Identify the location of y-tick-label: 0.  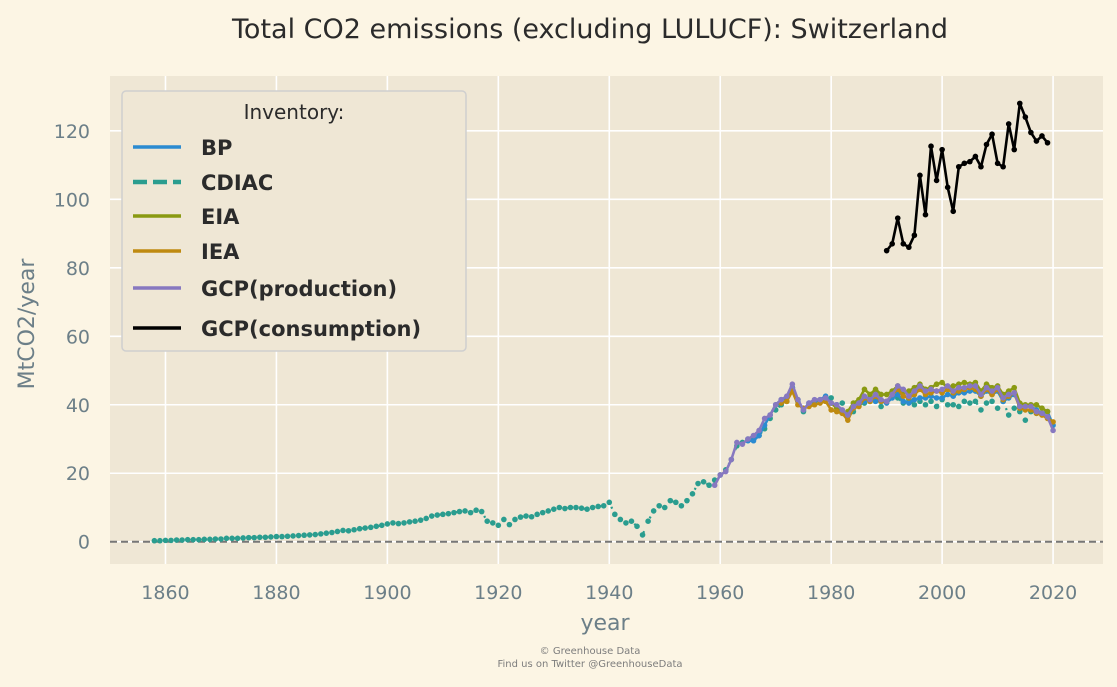
(84, 543).